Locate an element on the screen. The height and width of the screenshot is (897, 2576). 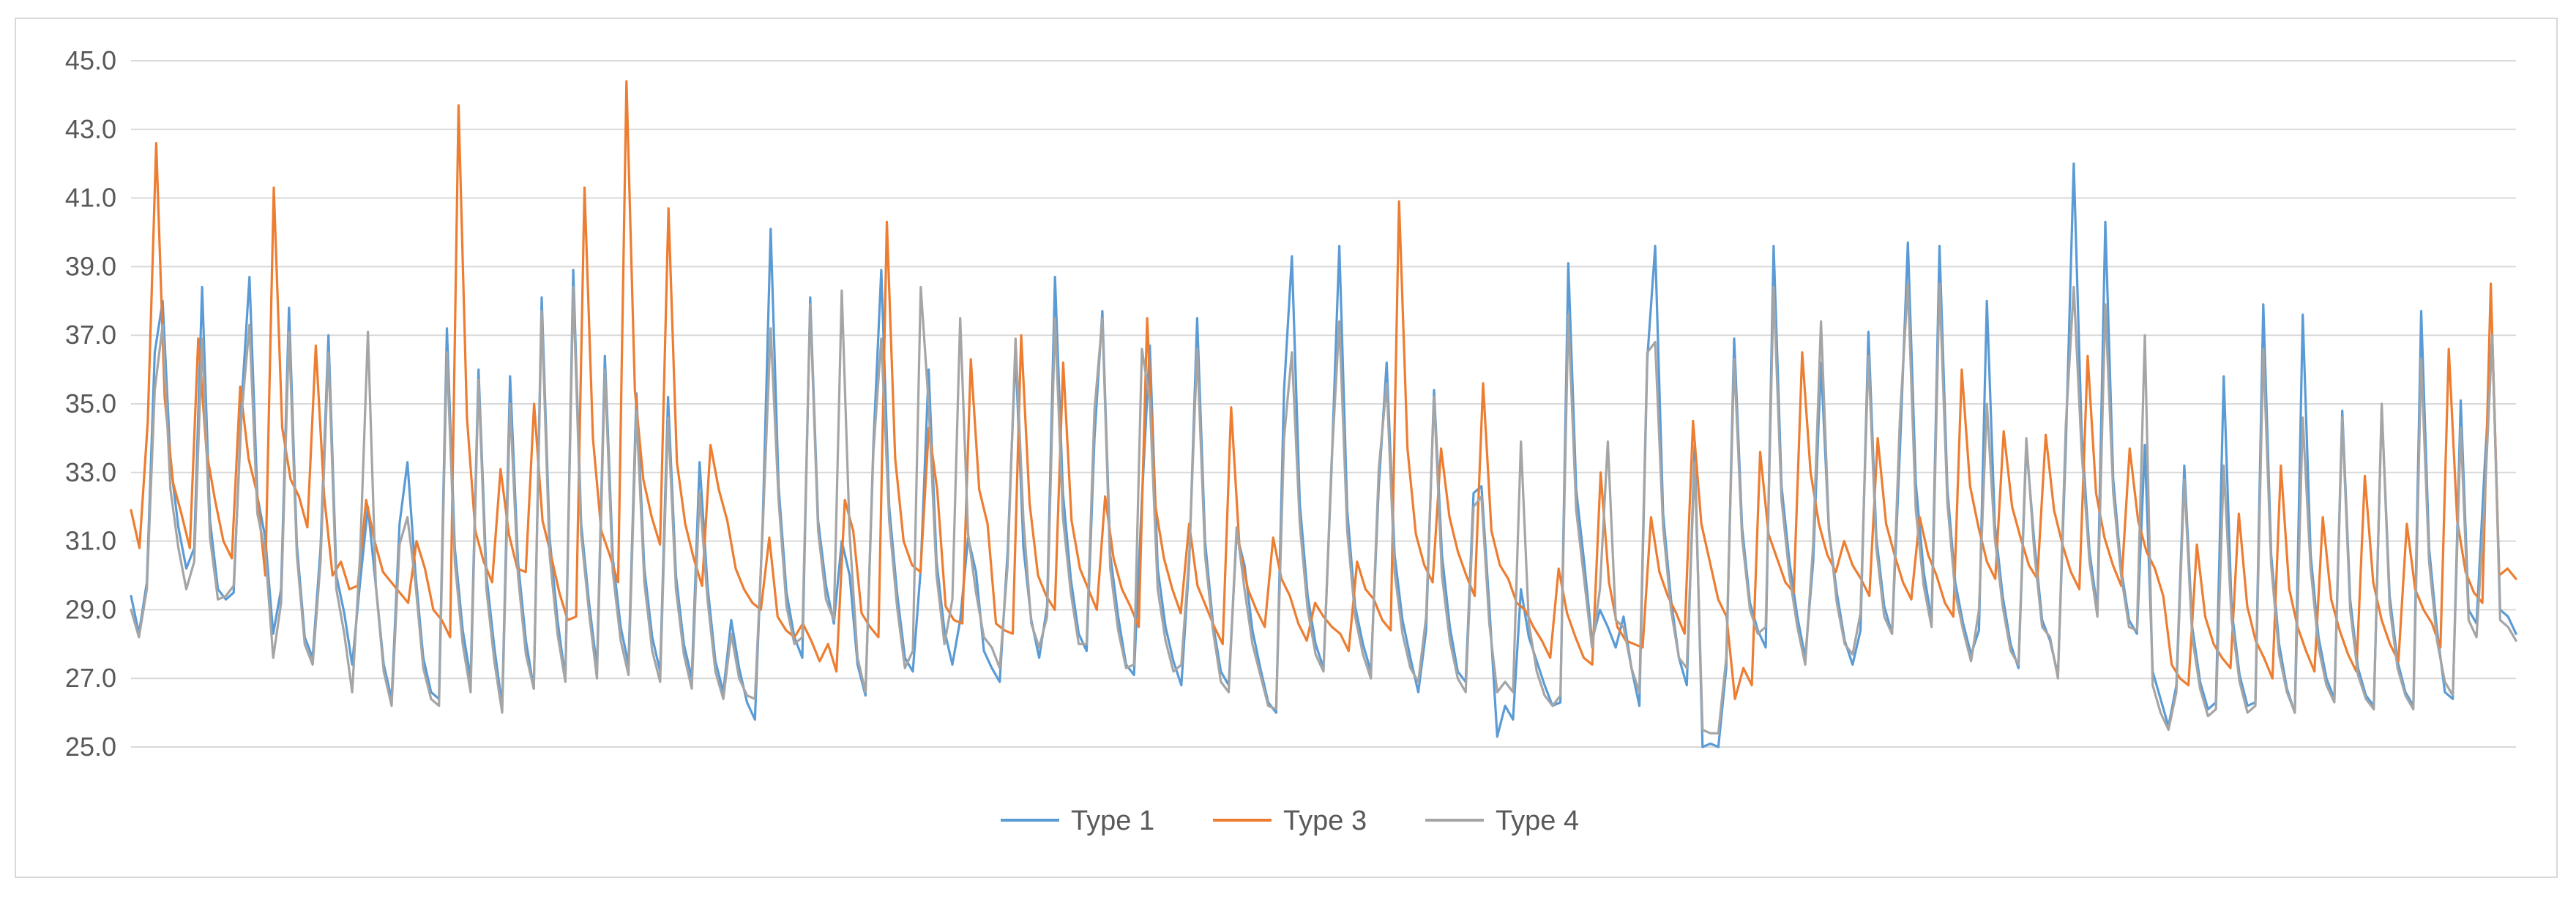
y-tick-label: 43.0 is located at coordinates (90, 129).